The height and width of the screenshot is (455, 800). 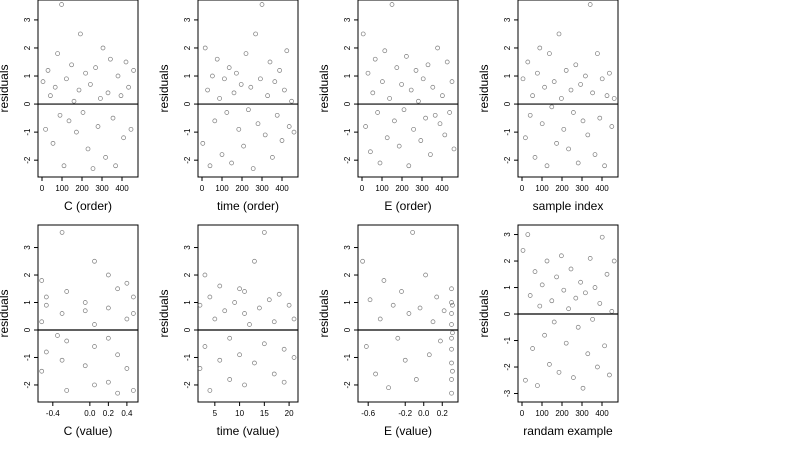 I want to click on x-tick-label: 200, so click(x=242, y=188).